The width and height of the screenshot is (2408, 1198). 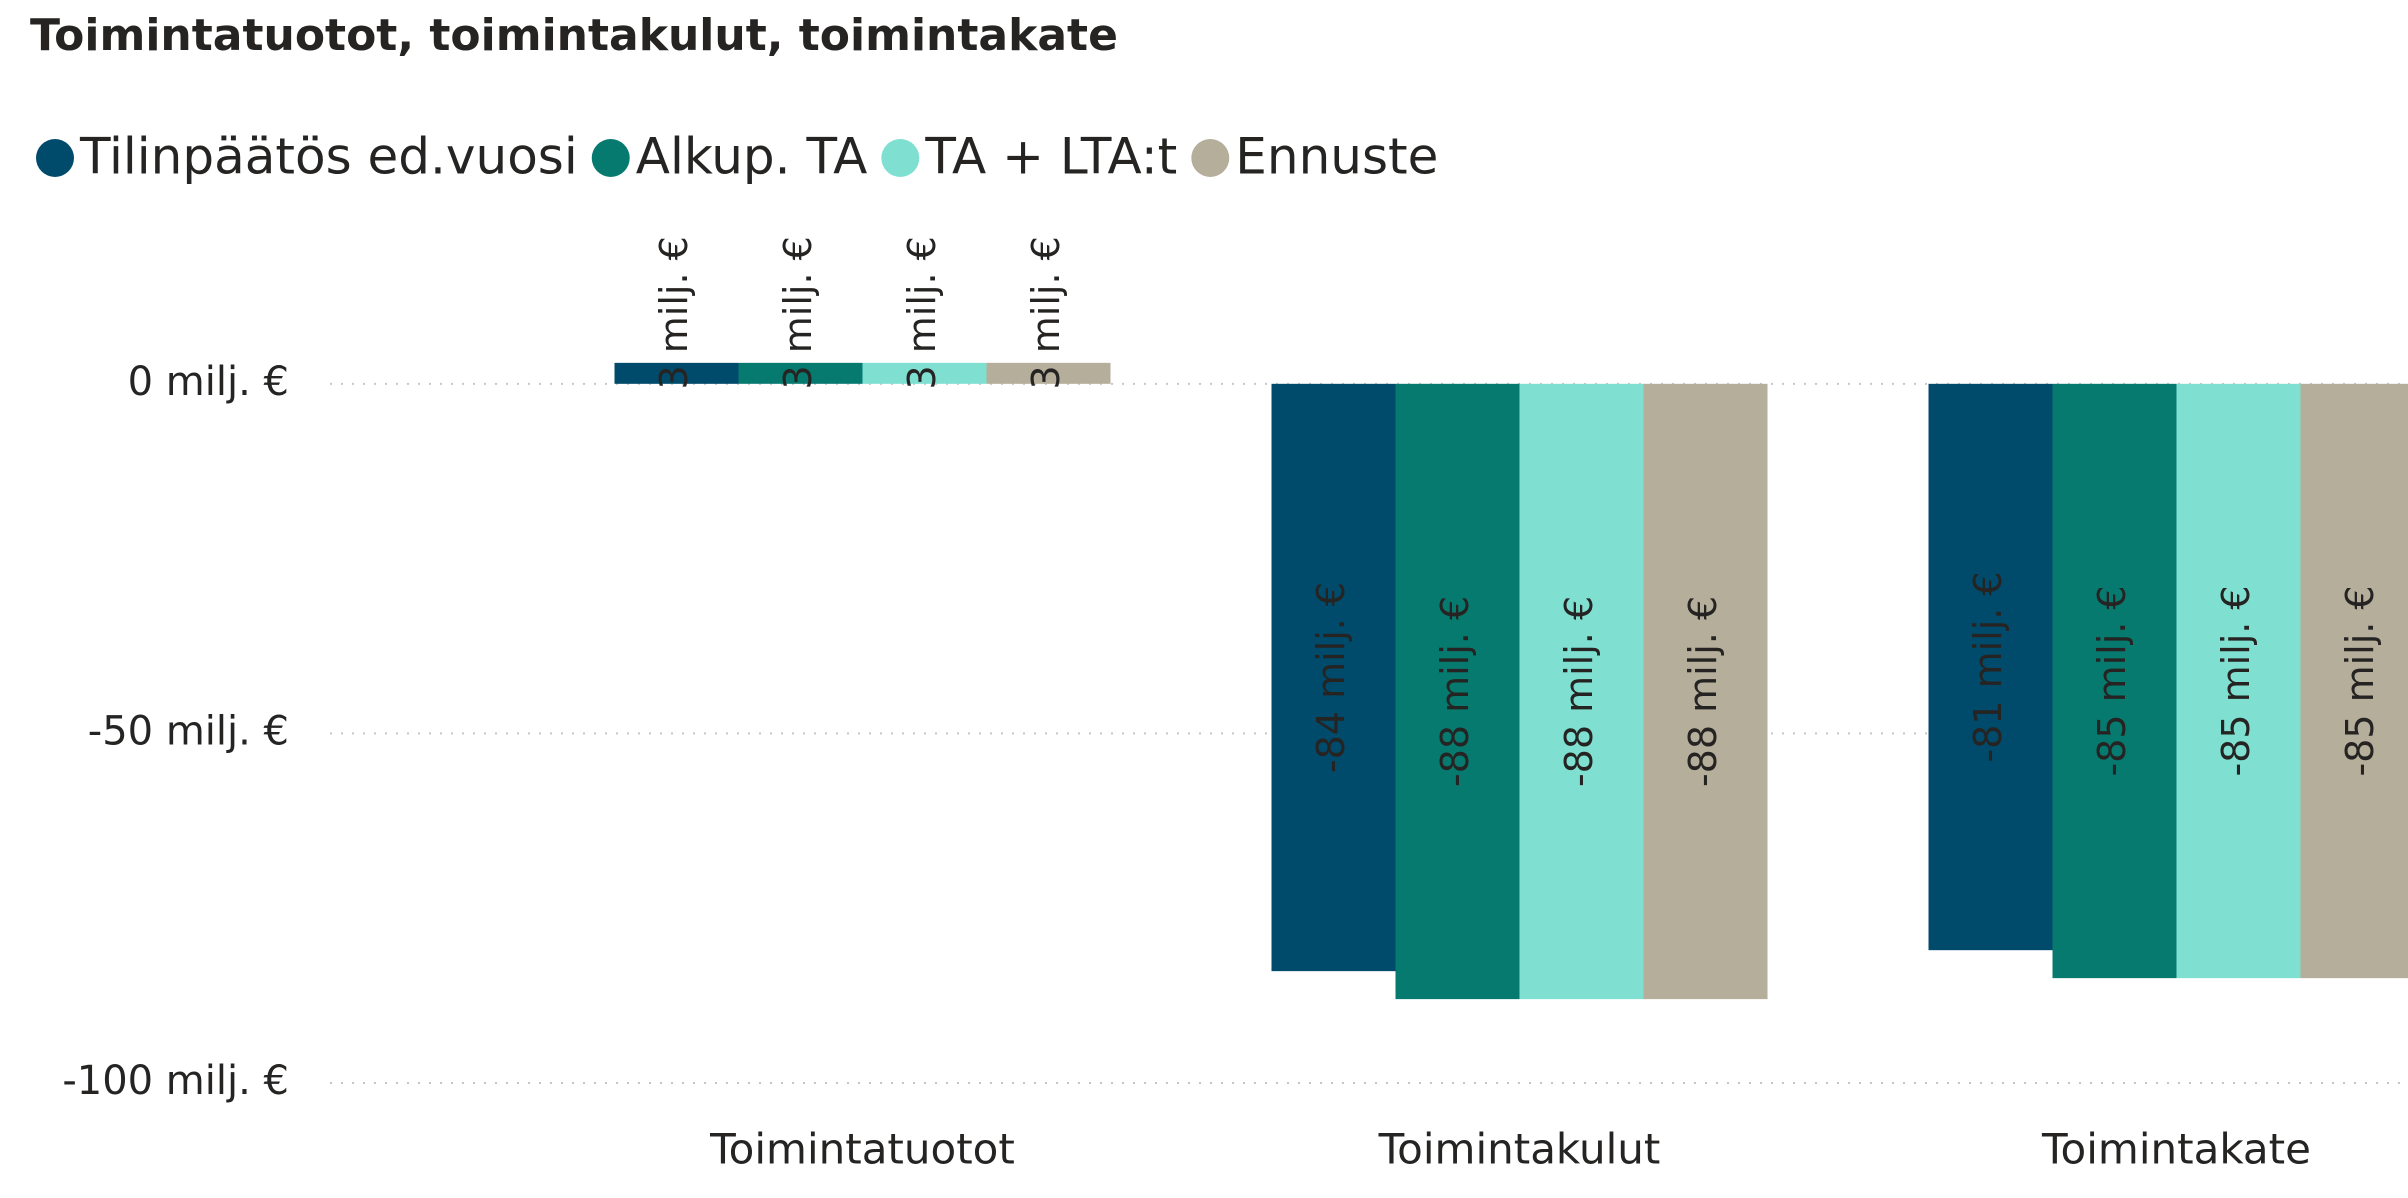 What do you see at coordinates (1336, 157) in the screenshot?
I see `legend-label: Ennuste` at bounding box center [1336, 157].